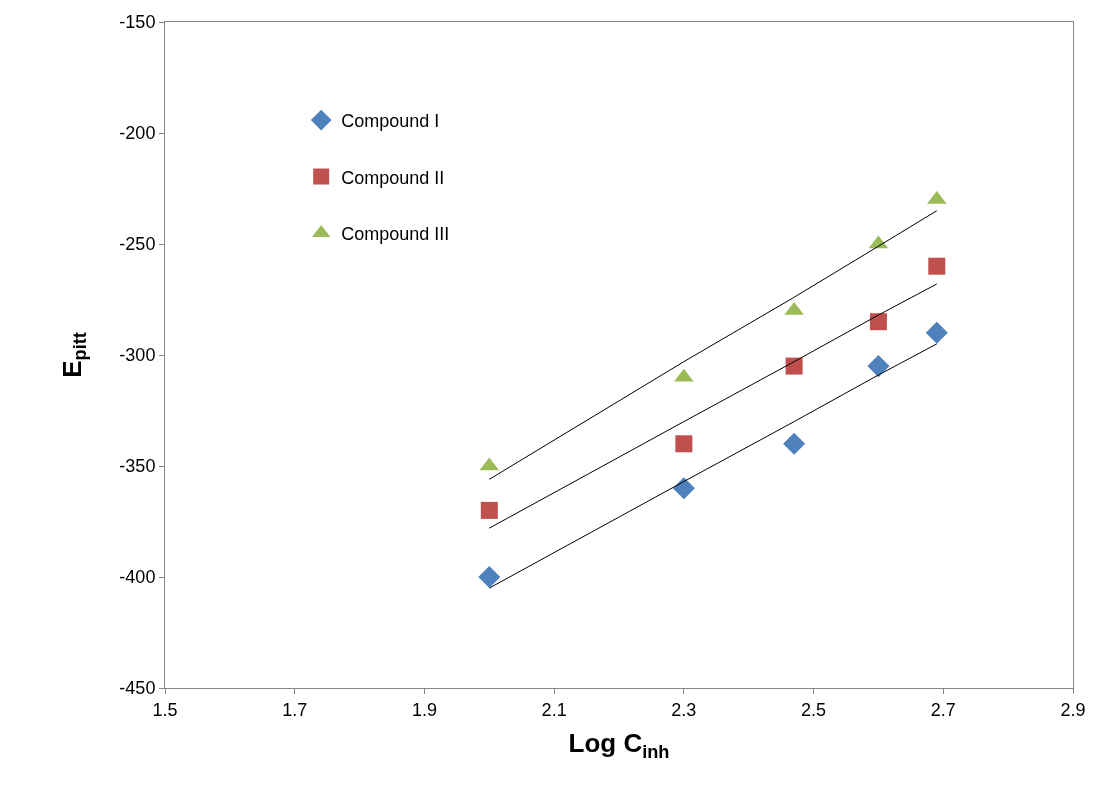  I want to click on y-tick-label: -200, so click(137, 133).